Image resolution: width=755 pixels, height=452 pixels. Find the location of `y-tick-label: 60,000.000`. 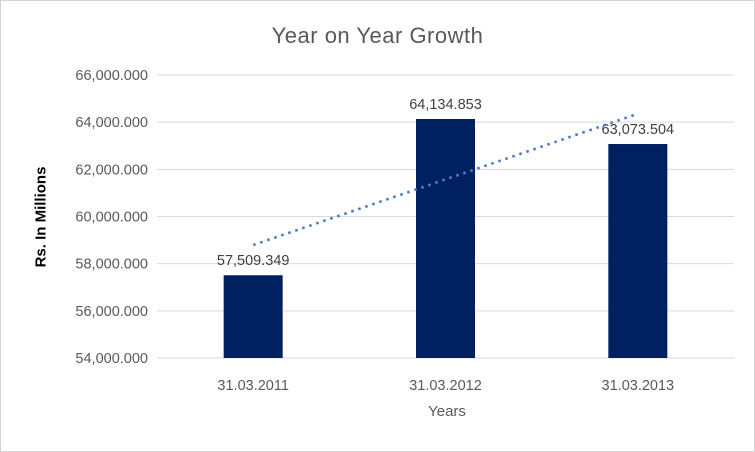

y-tick-label: 60,000.000 is located at coordinates (111, 218).